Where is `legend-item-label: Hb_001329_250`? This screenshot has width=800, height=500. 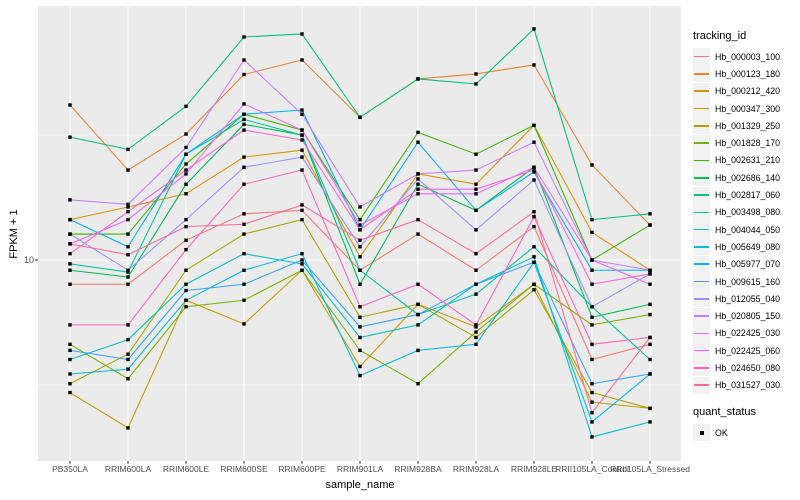 legend-item-label: Hb_001329_250 is located at coordinates (748, 125).